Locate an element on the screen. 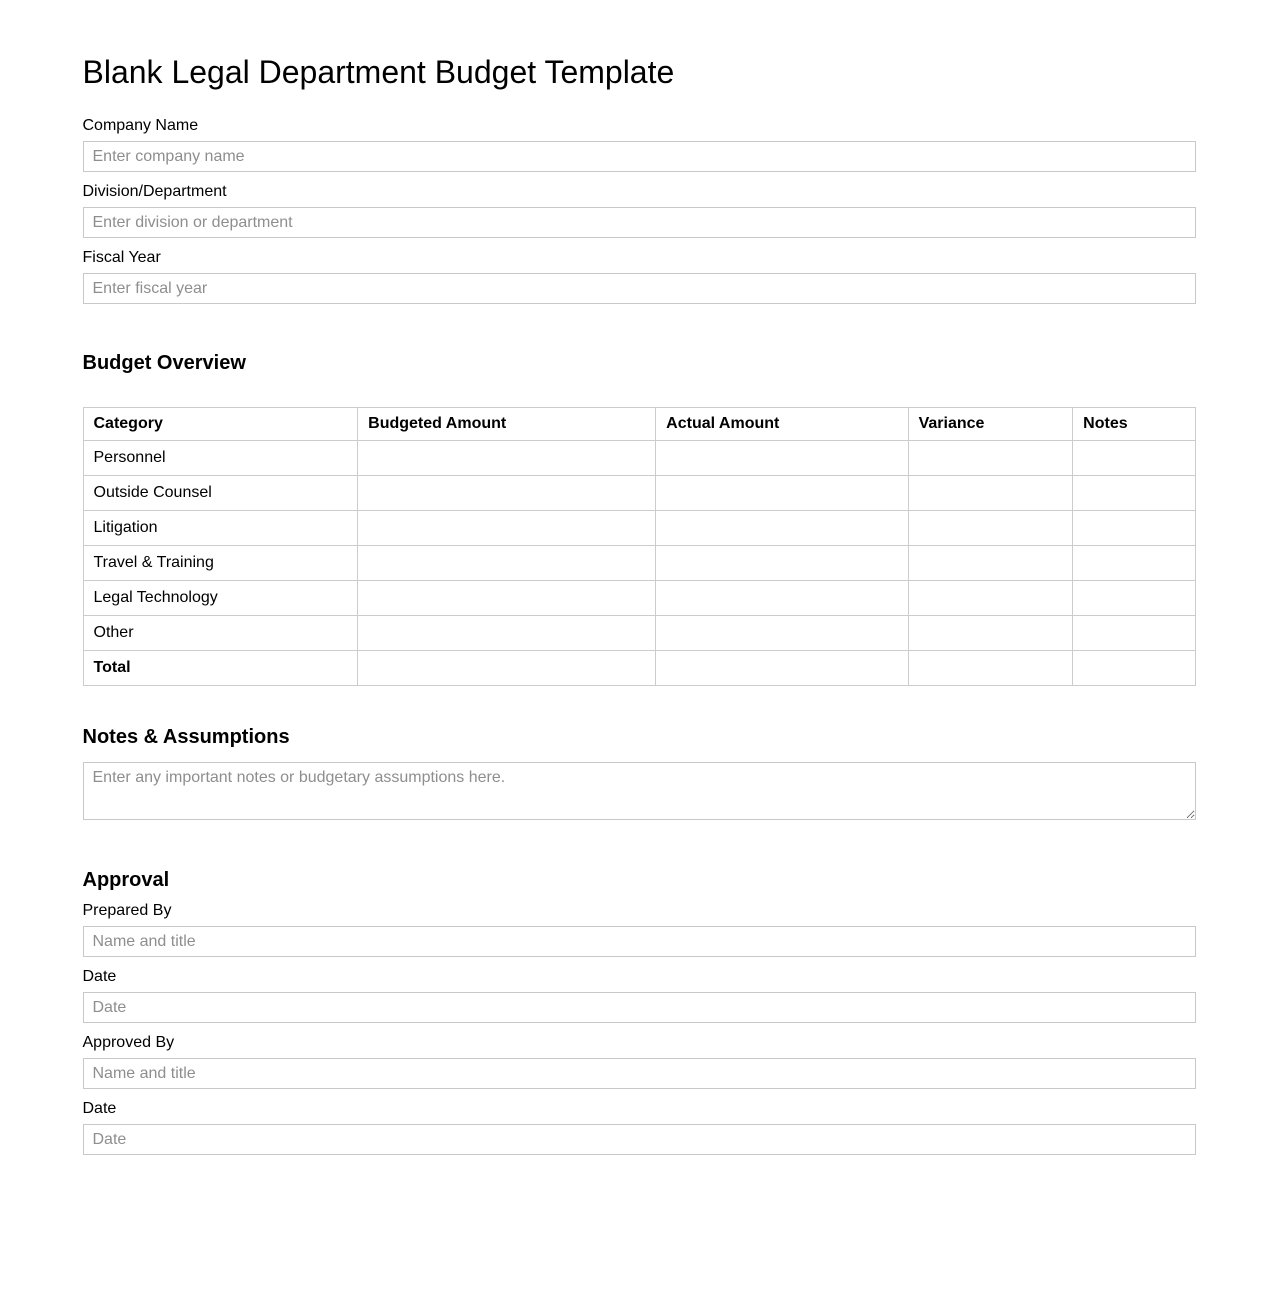 This screenshot has width=1278, height=1300. budget-overview-heading: Budget Overview is located at coordinates (164, 363).